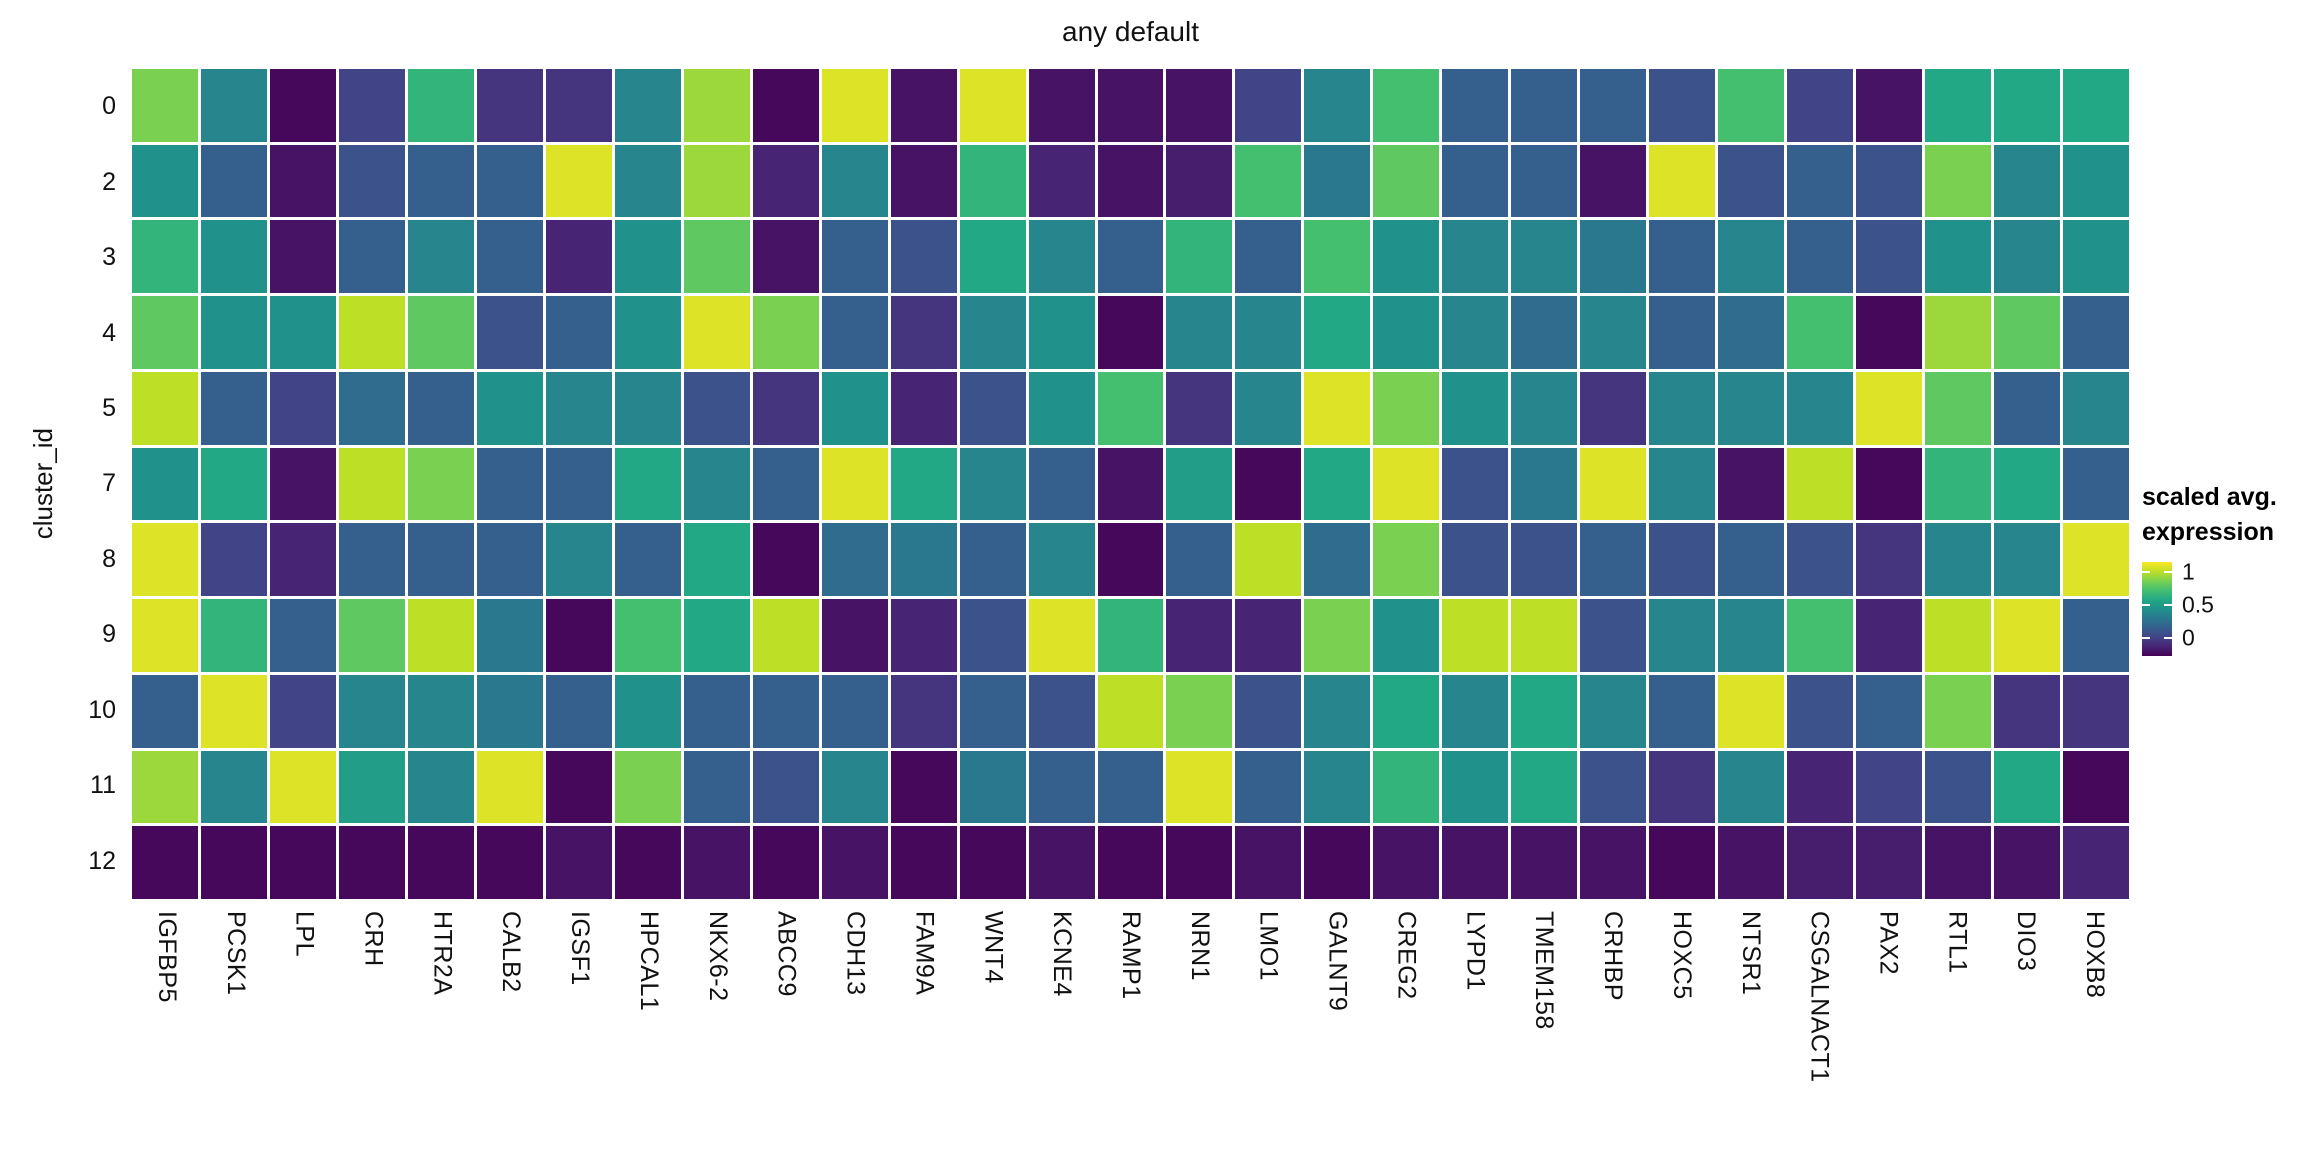 The width and height of the screenshot is (2304, 1152). What do you see at coordinates (1337, 1026) in the screenshot?
I see `x-tick-label: GALNT9` at bounding box center [1337, 1026].